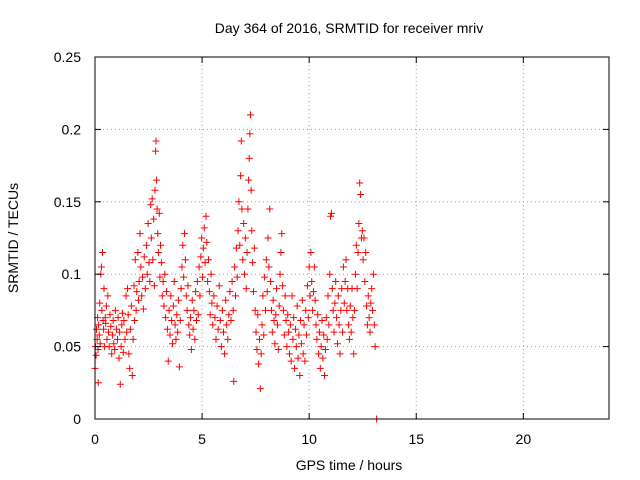 The width and height of the screenshot is (640, 480). Describe the element at coordinates (349, 465) in the screenshot. I see `x-axis-label: GPS time / hours` at that location.